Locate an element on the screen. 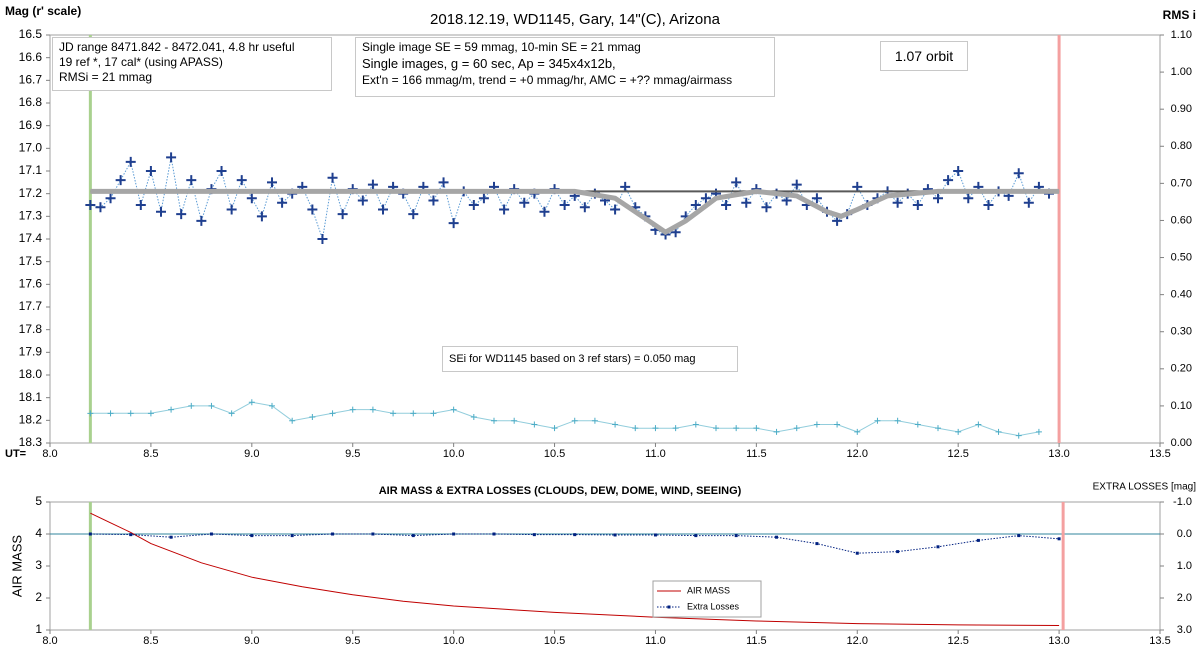 The height and width of the screenshot is (651, 1201). orbit-text: 1.07 orbit is located at coordinates (924, 56).